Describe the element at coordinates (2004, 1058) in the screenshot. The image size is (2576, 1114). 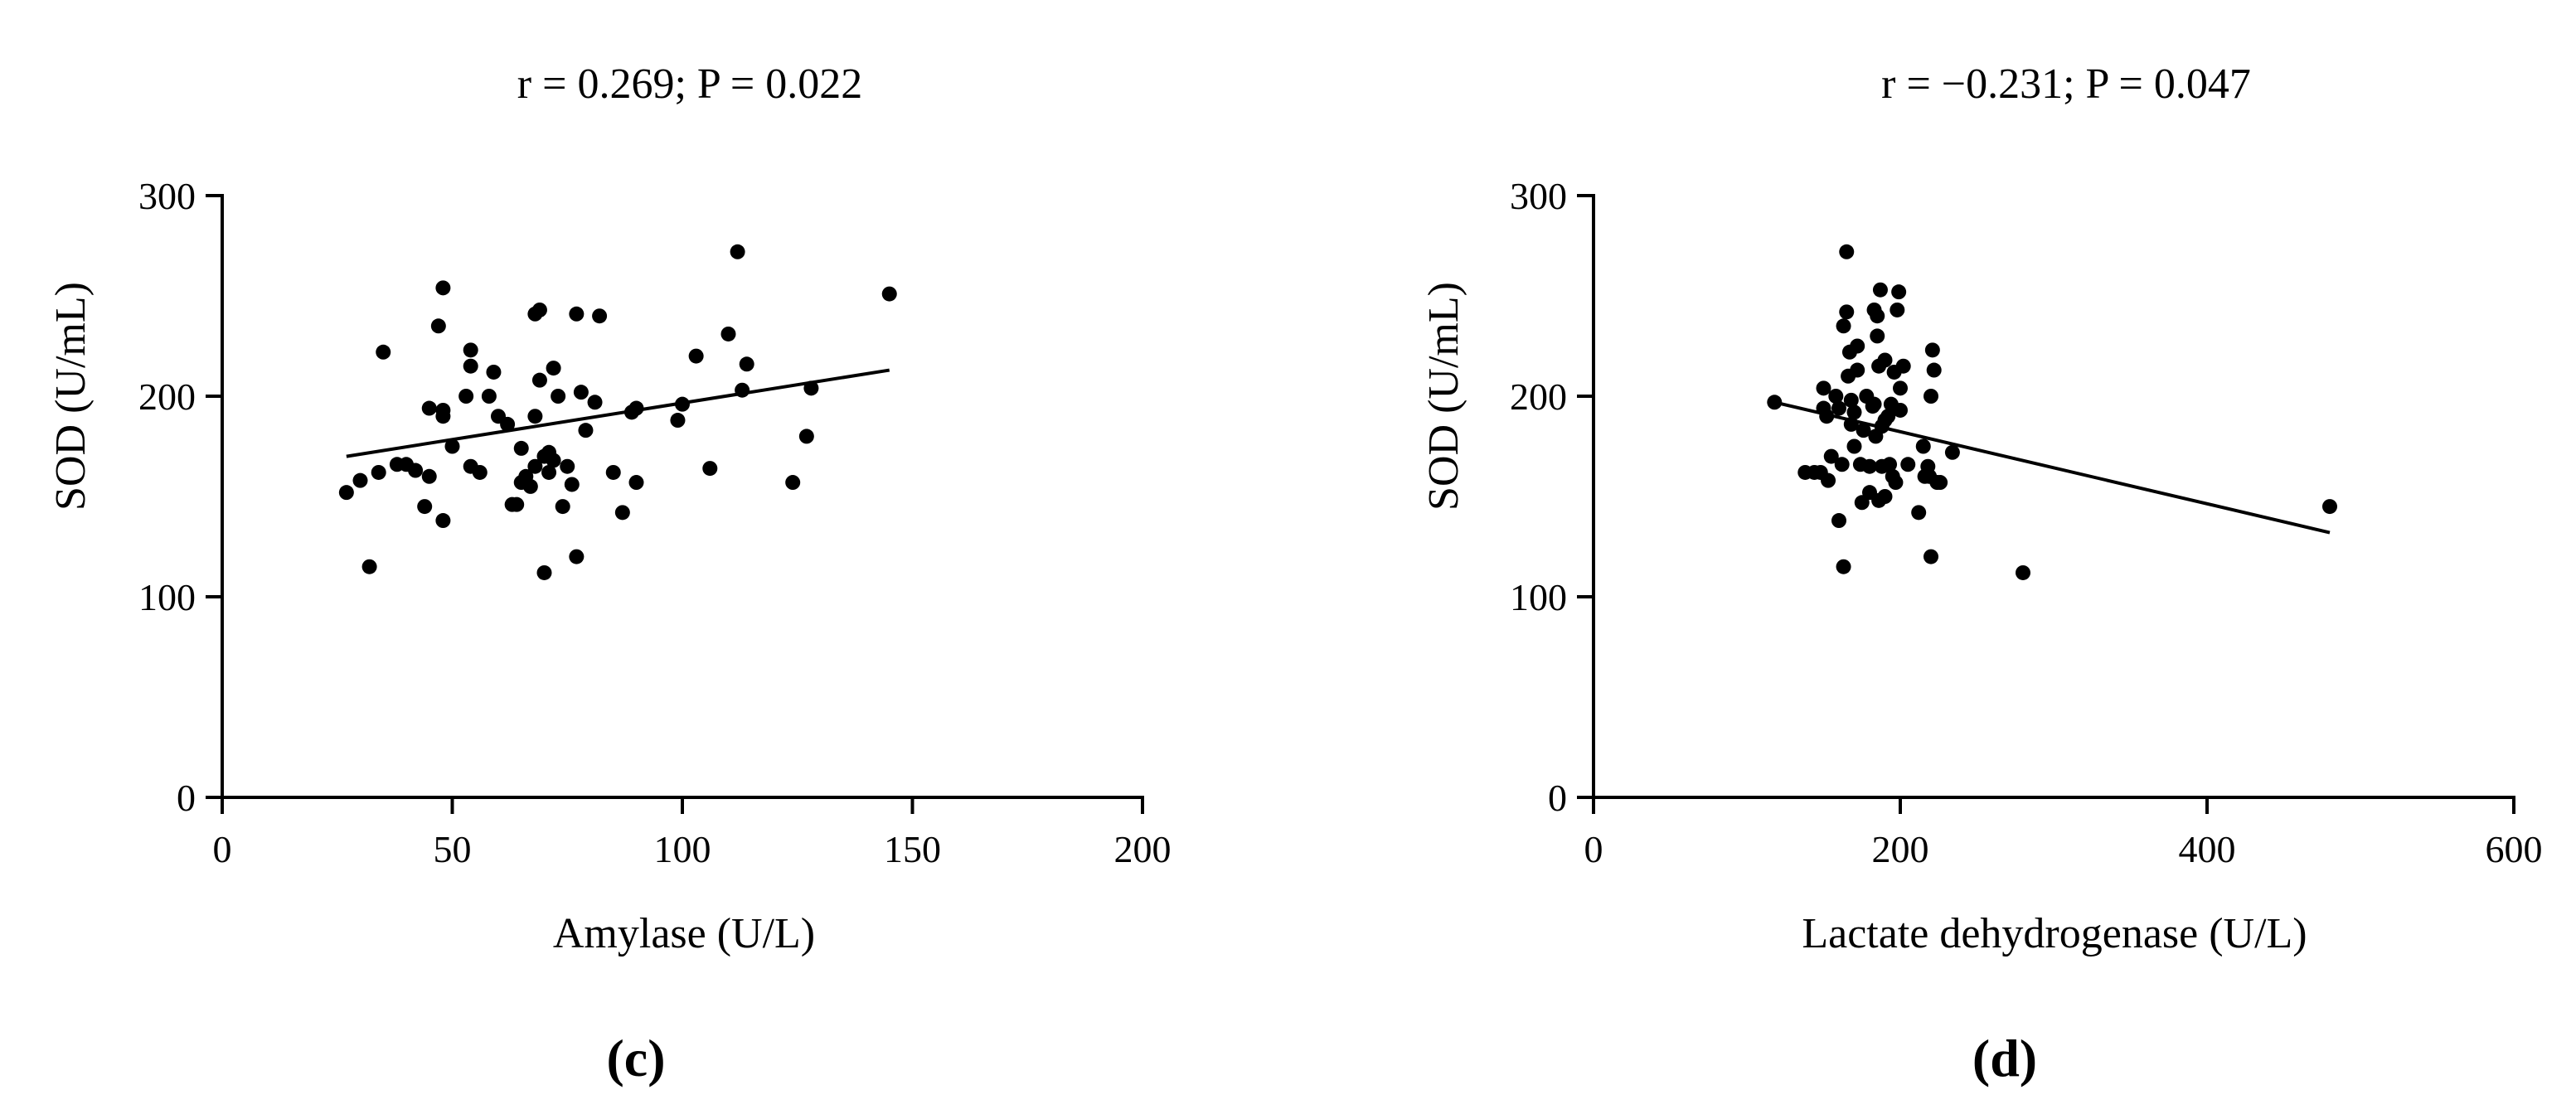
I see `chart-d-panel-label: (d)` at that location.